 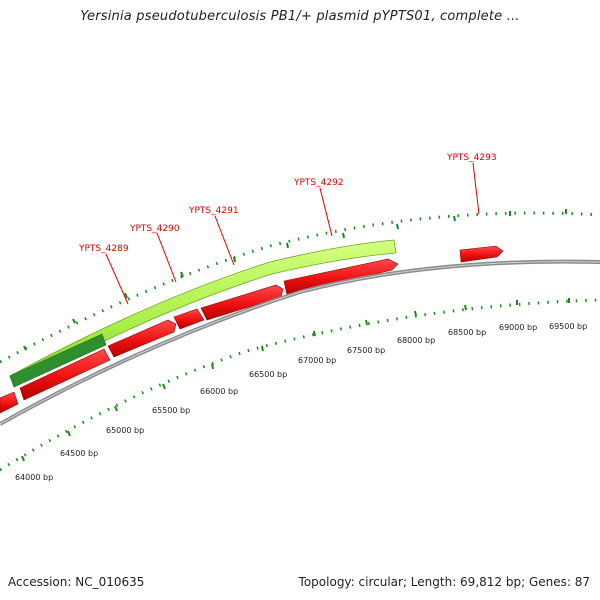 What do you see at coordinates (317, 360) in the screenshot?
I see `position-label: 67000 bp` at bounding box center [317, 360].